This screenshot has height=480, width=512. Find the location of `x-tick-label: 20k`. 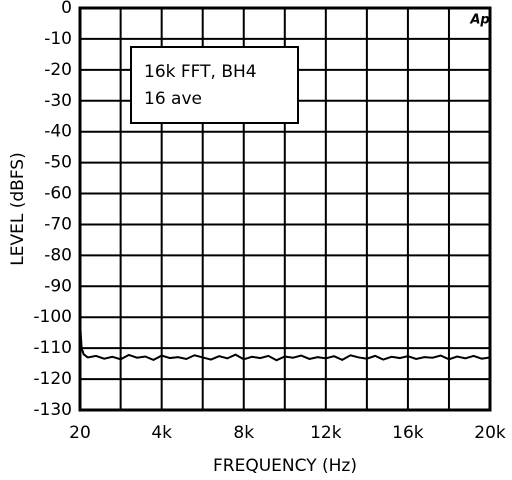

x-tick-label: 20k is located at coordinates (490, 433).